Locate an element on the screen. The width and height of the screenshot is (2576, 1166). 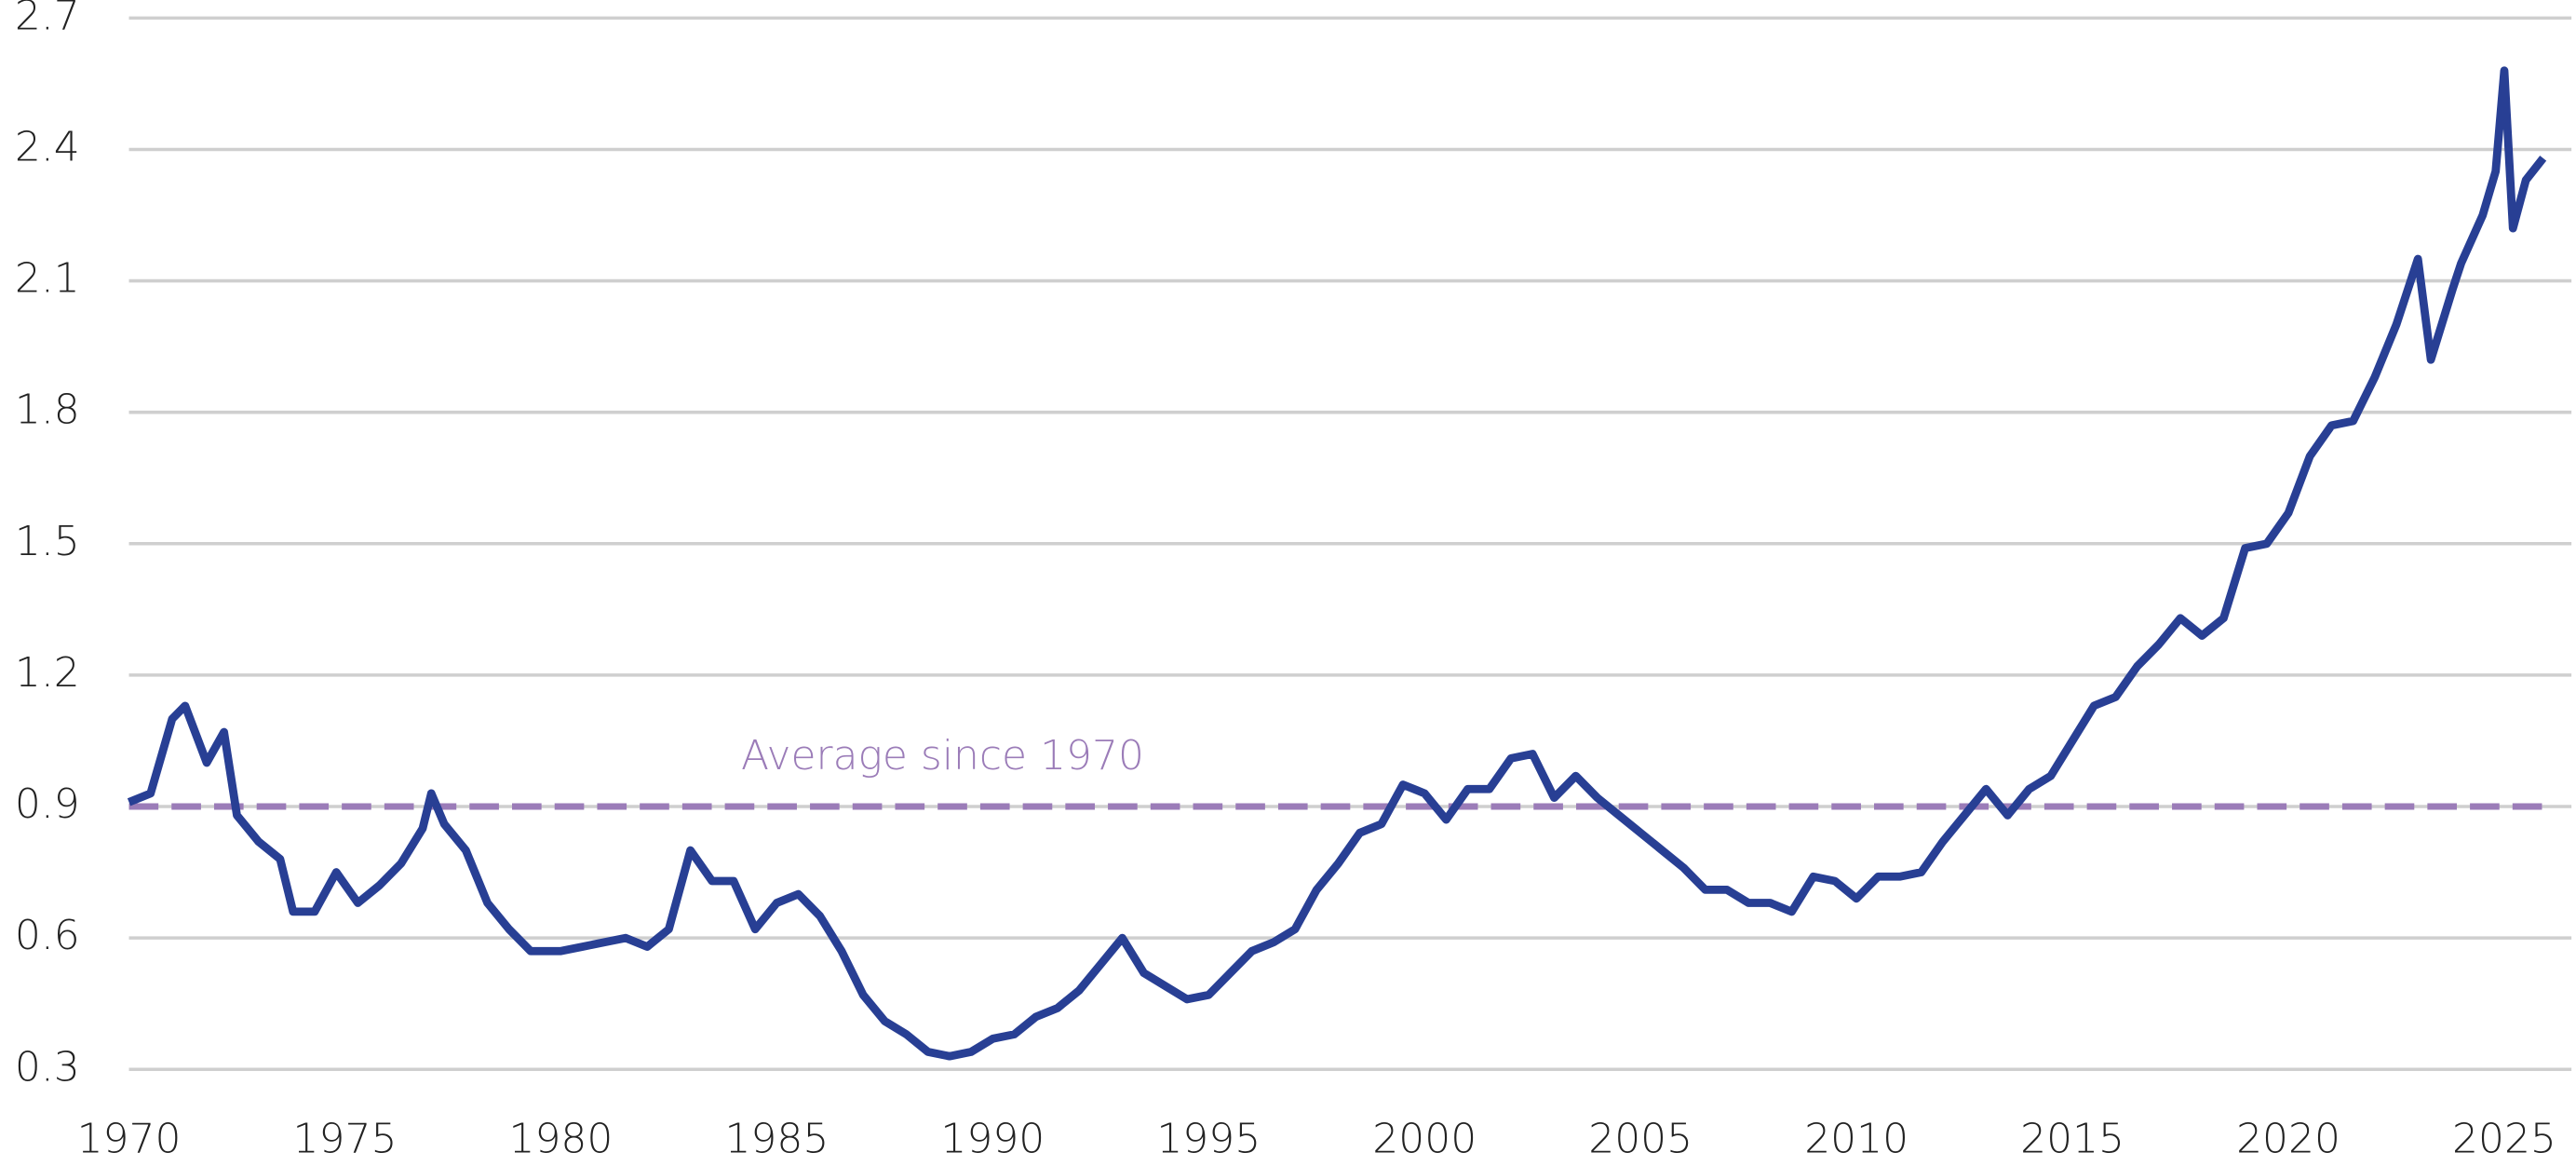
x-tick-label: 1980 is located at coordinates (561, 1140).